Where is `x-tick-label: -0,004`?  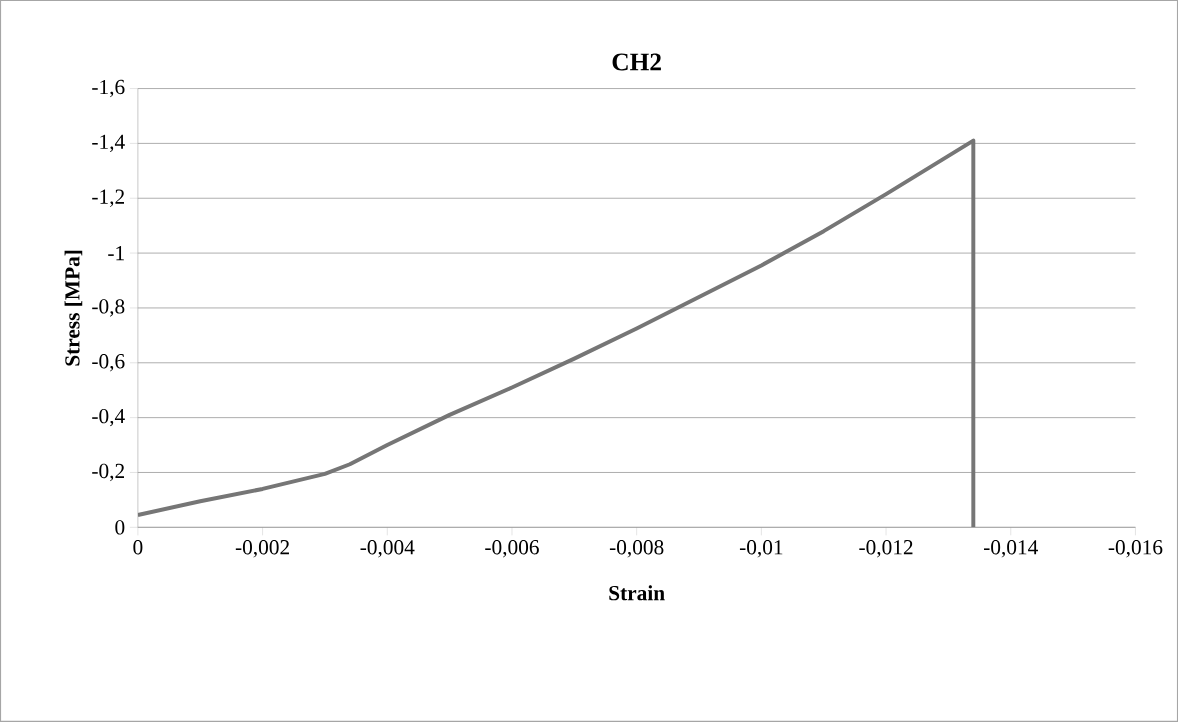 x-tick-label: -0,004 is located at coordinates (387, 549).